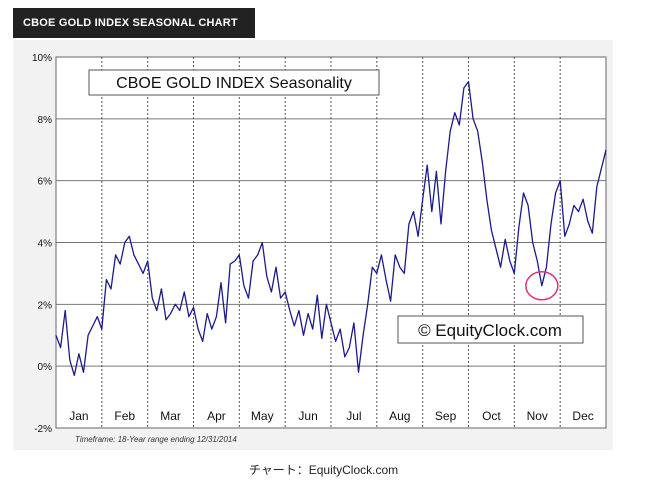  What do you see at coordinates (491, 416) in the screenshot?
I see `x-tick-label: Oct` at bounding box center [491, 416].